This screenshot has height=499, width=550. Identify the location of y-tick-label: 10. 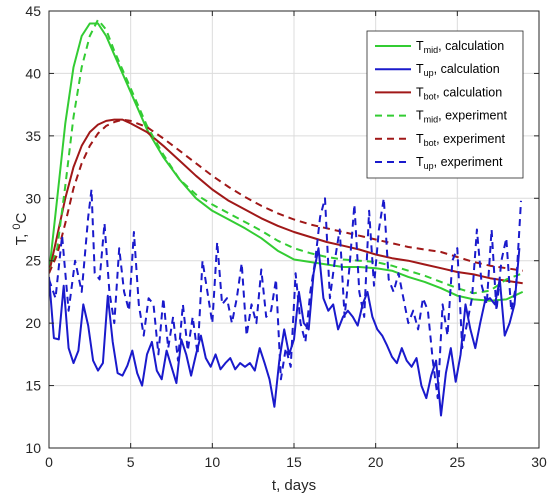
(33, 448).